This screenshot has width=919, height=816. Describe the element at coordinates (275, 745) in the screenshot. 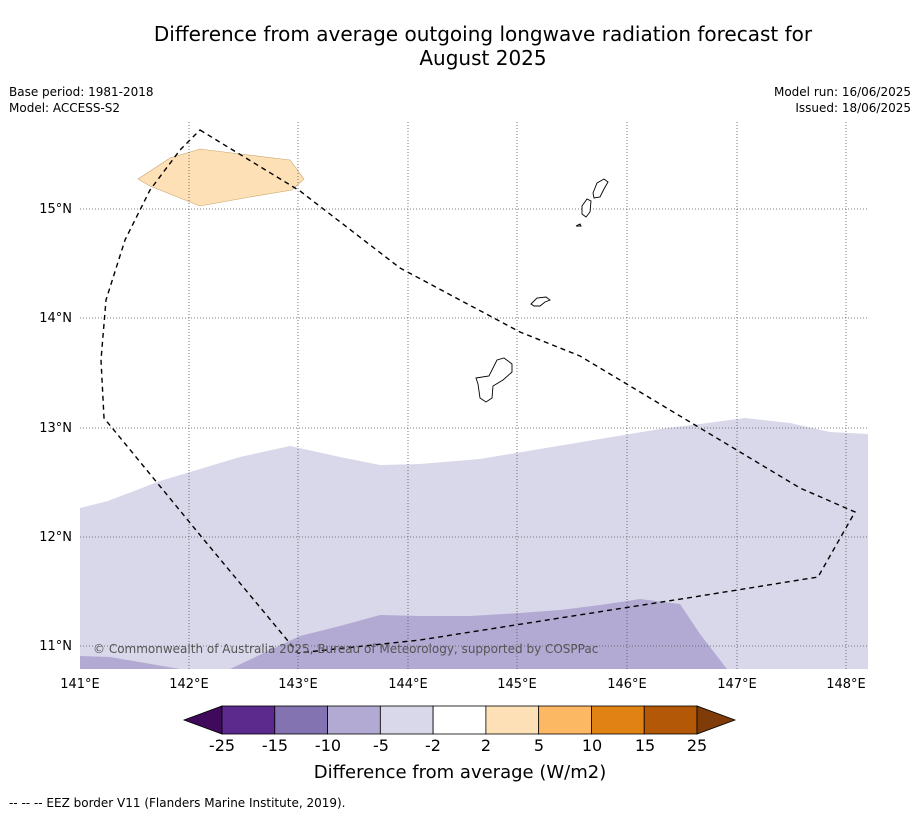

I see `colorbar-tick-label: -15` at that location.